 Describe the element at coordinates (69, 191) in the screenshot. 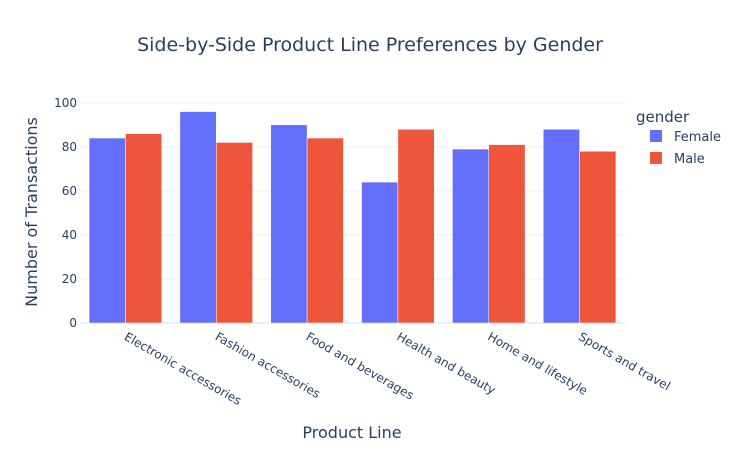

I see `y-tick-label: 60` at that location.